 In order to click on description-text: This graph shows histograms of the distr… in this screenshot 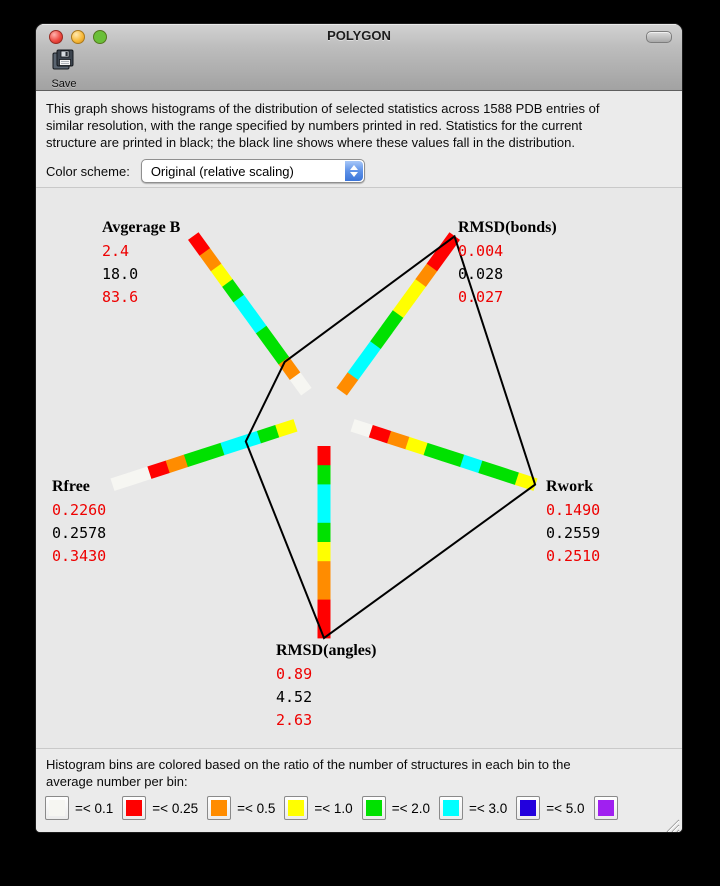, I will do `click(360, 125)`.